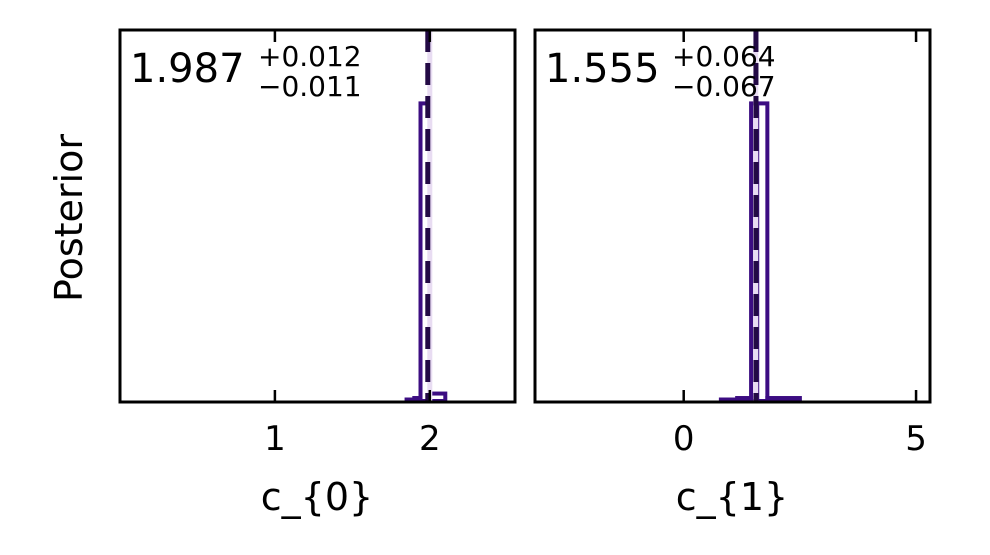 The image size is (990, 555). I want to click on upper-error-c0: +0.012, so click(310, 56).